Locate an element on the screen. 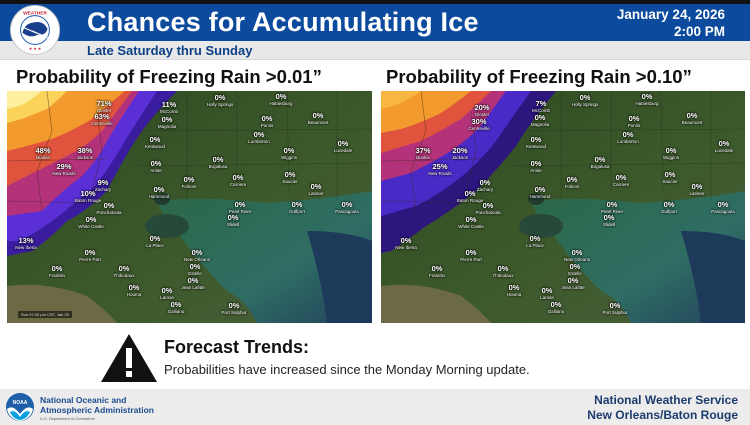 The height and width of the screenshot is (425, 750). city-probability-label: 0% Latimer is located at coordinates (696, 189).